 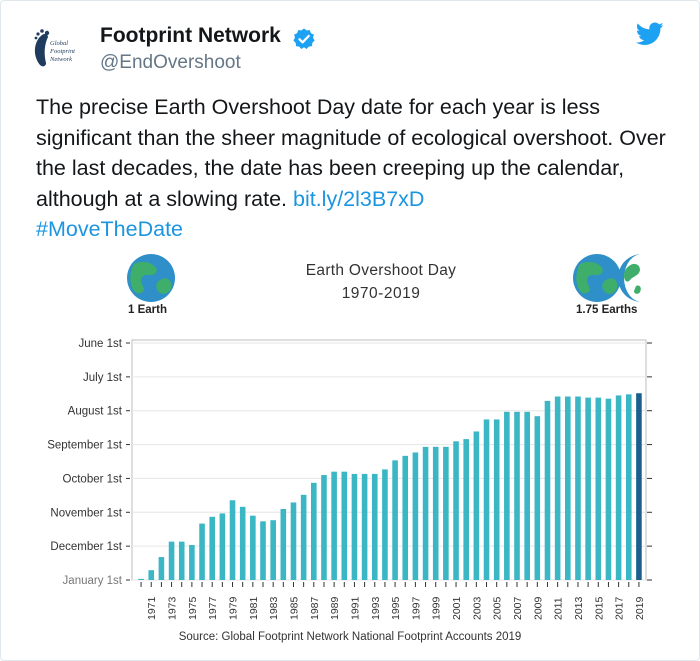 What do you see at coordinates (273, 550) in the screenshot?
I see `bar-1983` at bounding box center [273, 550].